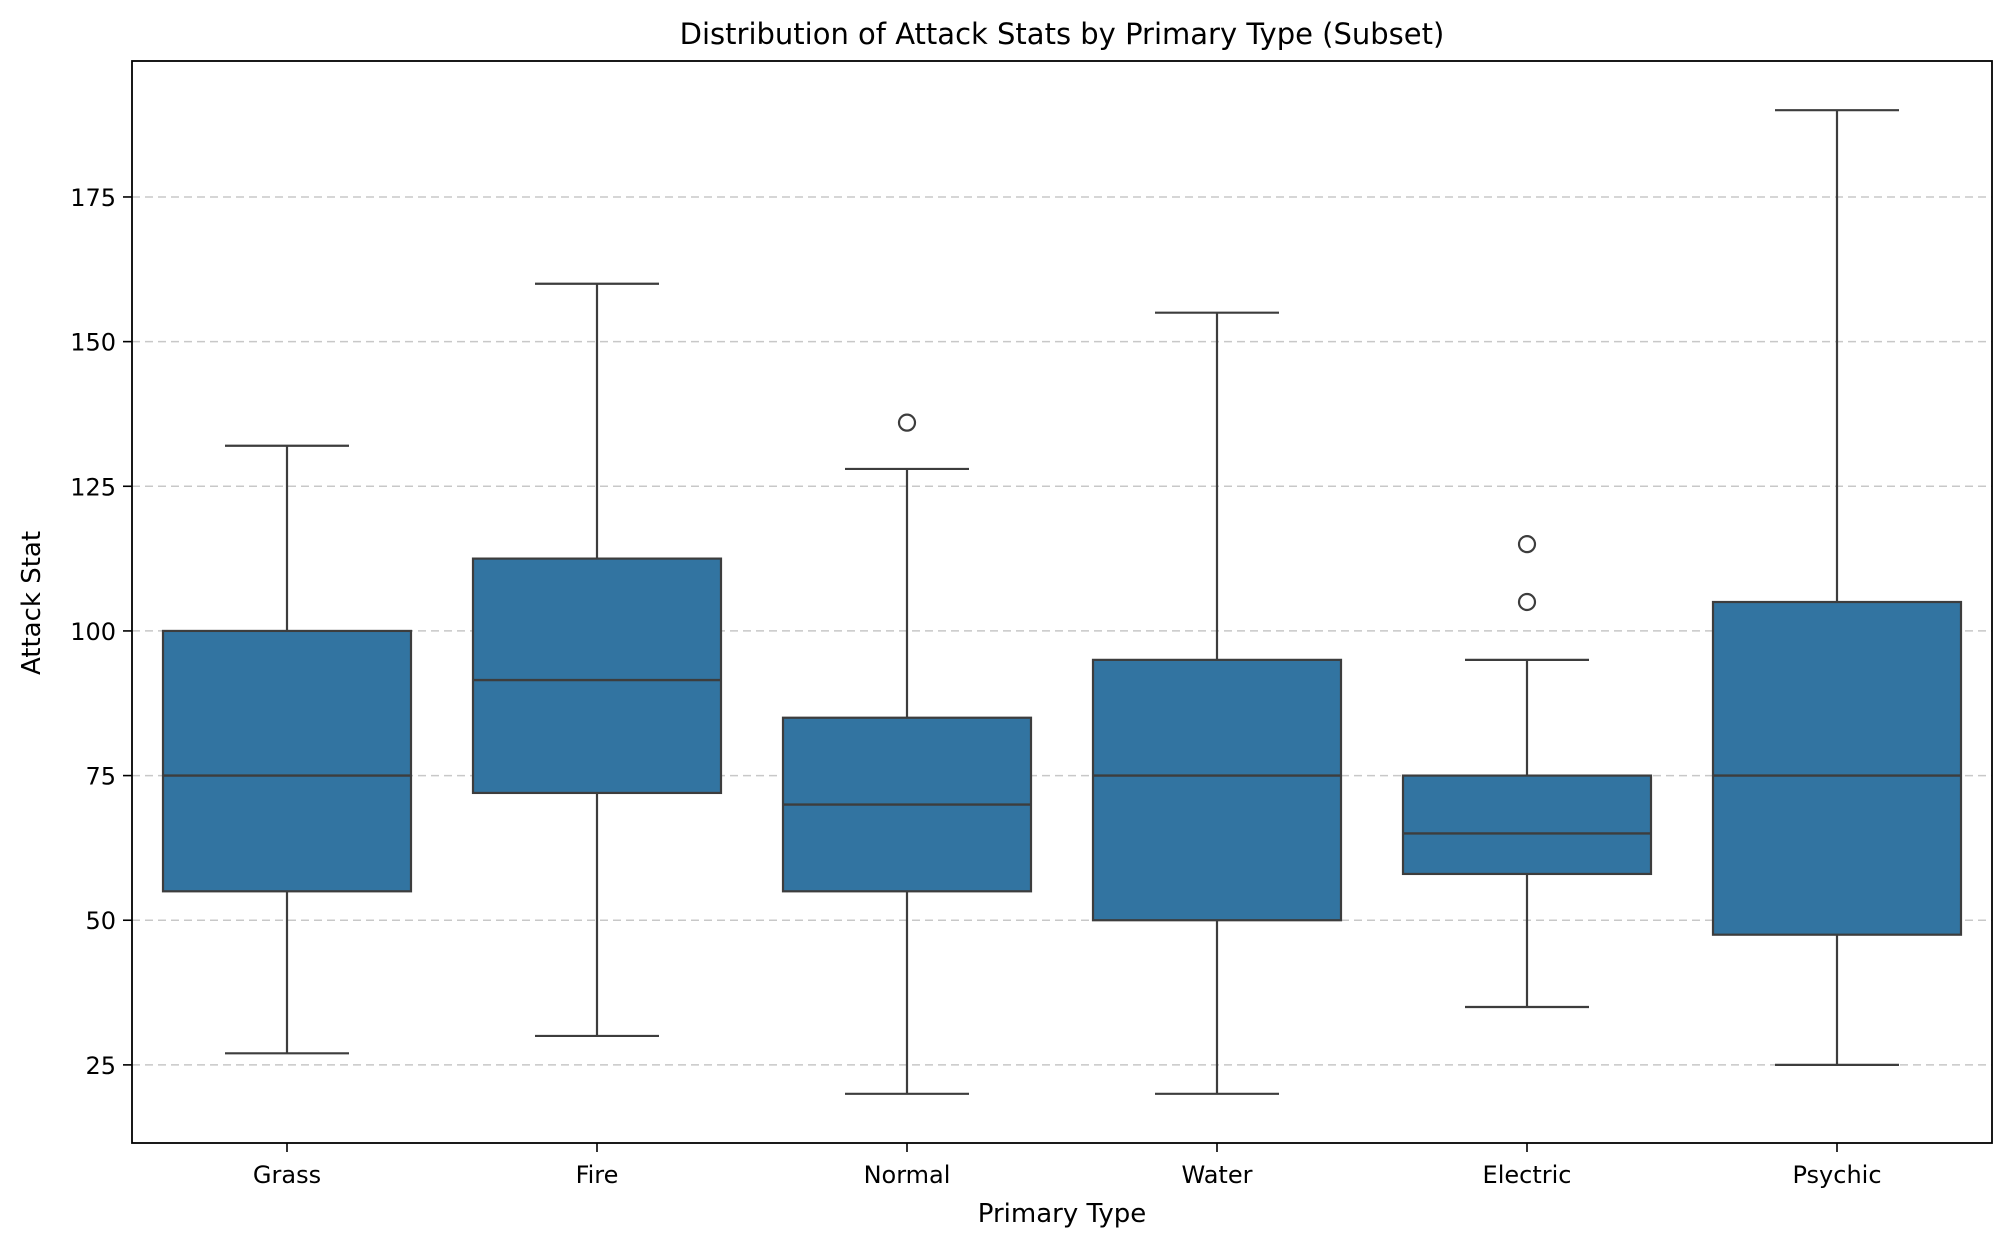 The image size is (2011, 1251). Describe the element at coordinates (93, 487) in the screenshot. I see `y-tick-label: 125` at that location.